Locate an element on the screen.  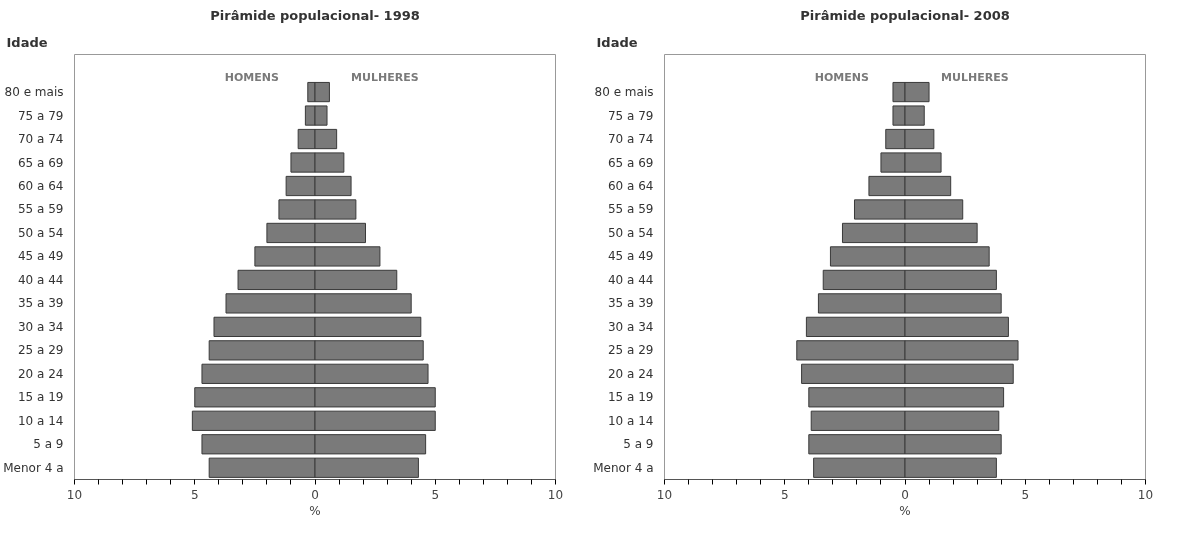
chart-title: Pirâmide populacional- 1998 is located at coordinates (315, 15).